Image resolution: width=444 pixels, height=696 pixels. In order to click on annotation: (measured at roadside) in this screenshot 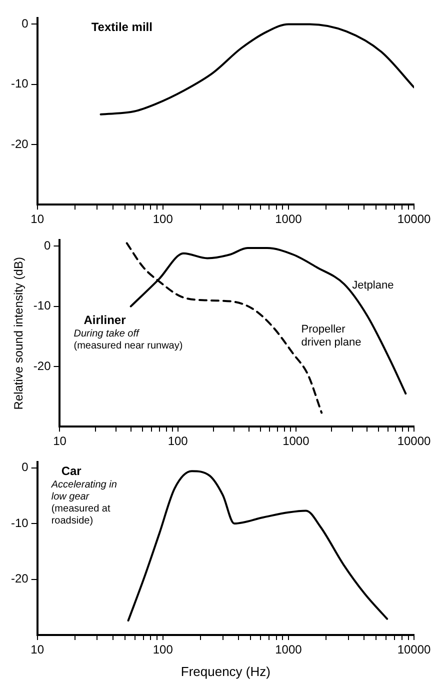, I will do `click(80, 514)`.